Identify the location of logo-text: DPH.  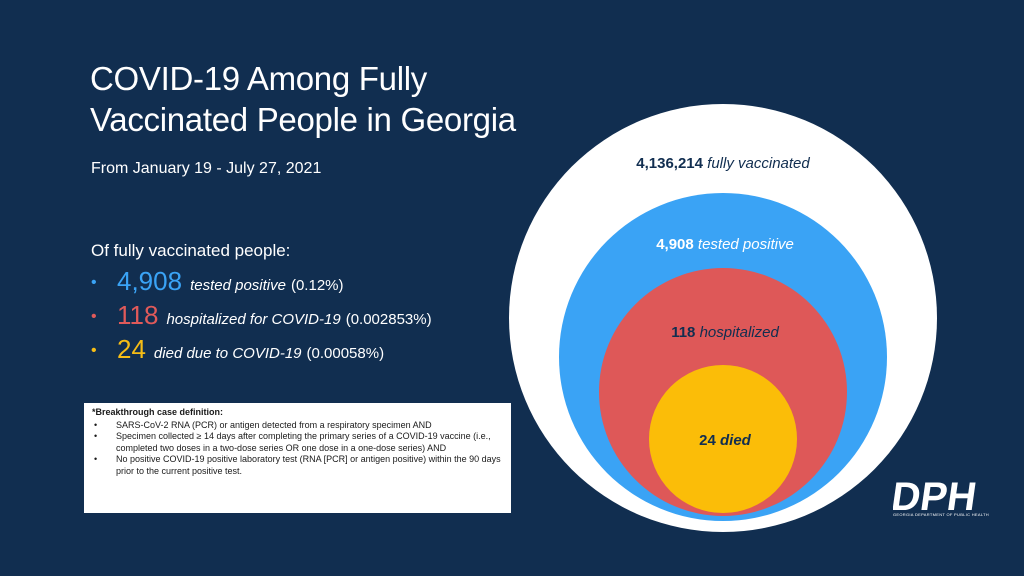
(936, 496).